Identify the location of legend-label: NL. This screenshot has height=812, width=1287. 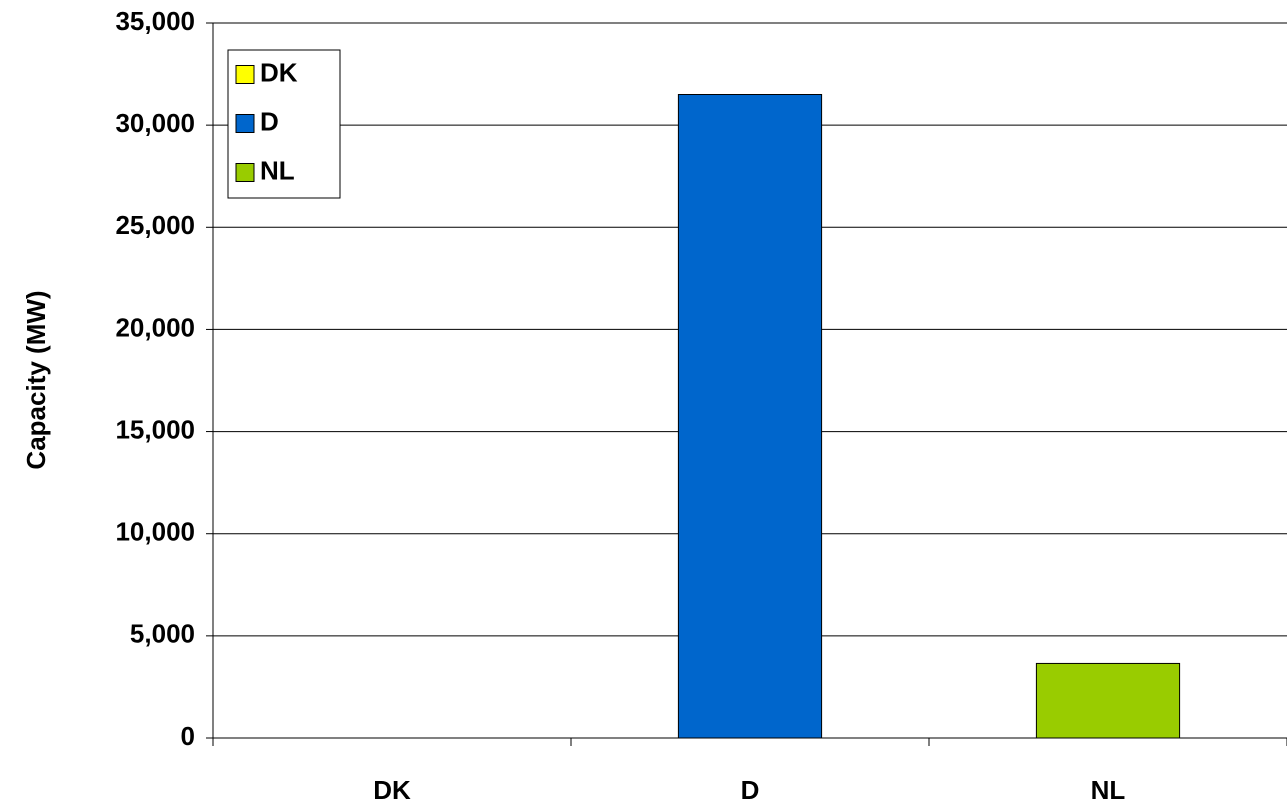
(277, 170).